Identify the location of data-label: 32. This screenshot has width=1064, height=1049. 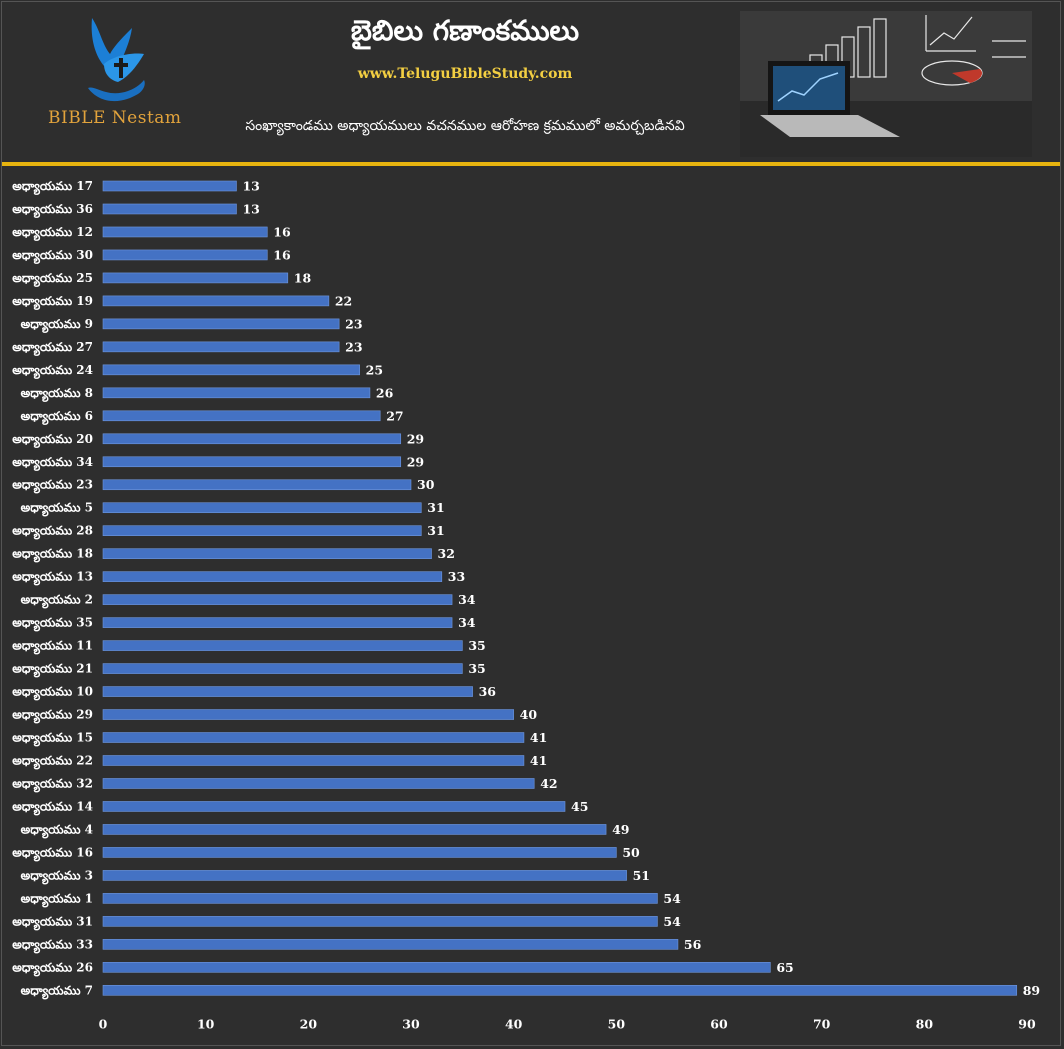
(446, 553).